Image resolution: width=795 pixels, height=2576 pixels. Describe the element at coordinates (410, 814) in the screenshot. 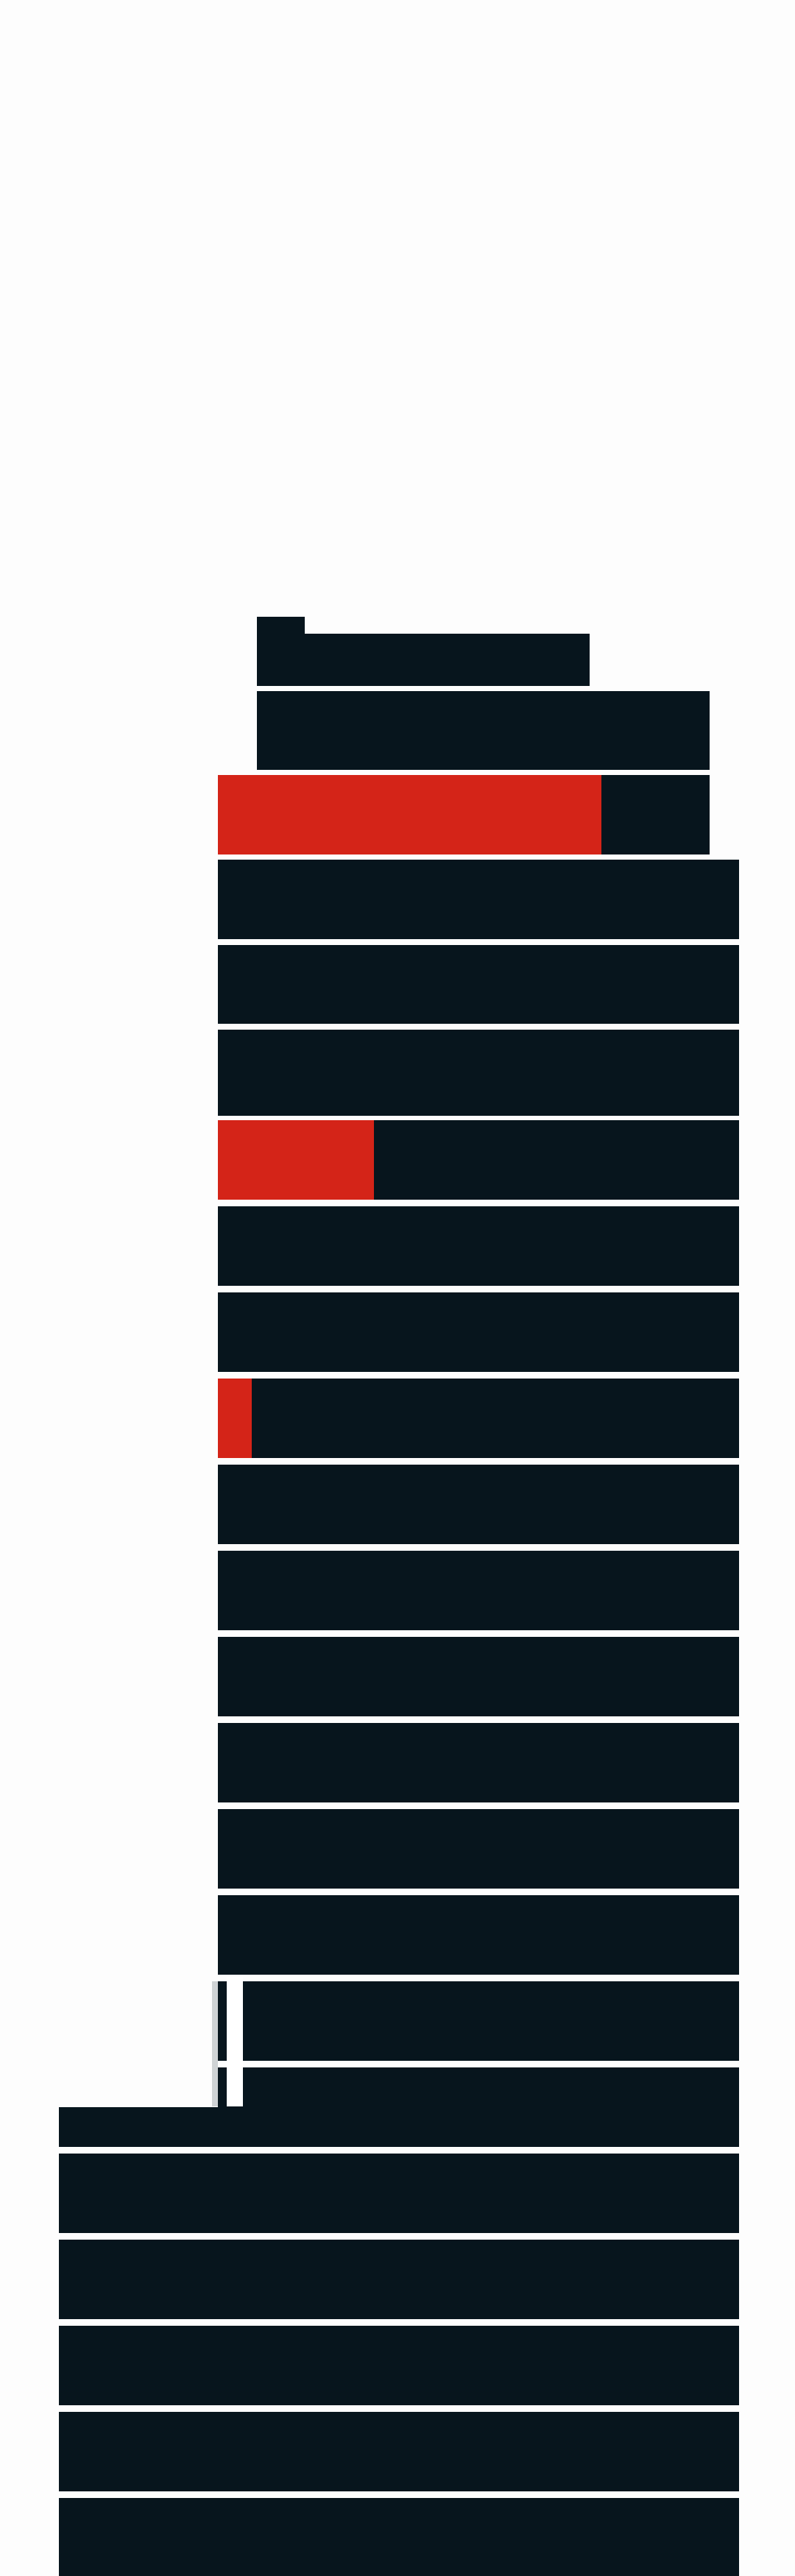

I see `floor-1-highlight` at that location.